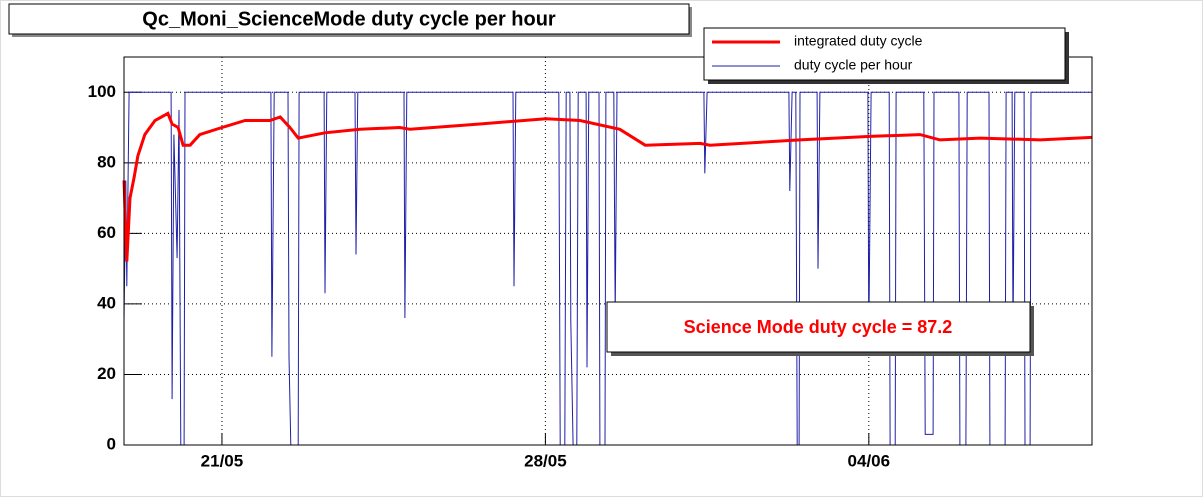 The width and height of the screenshot is (1203, 497). I want to click on y-tick-label: 60, so click(106, 232).